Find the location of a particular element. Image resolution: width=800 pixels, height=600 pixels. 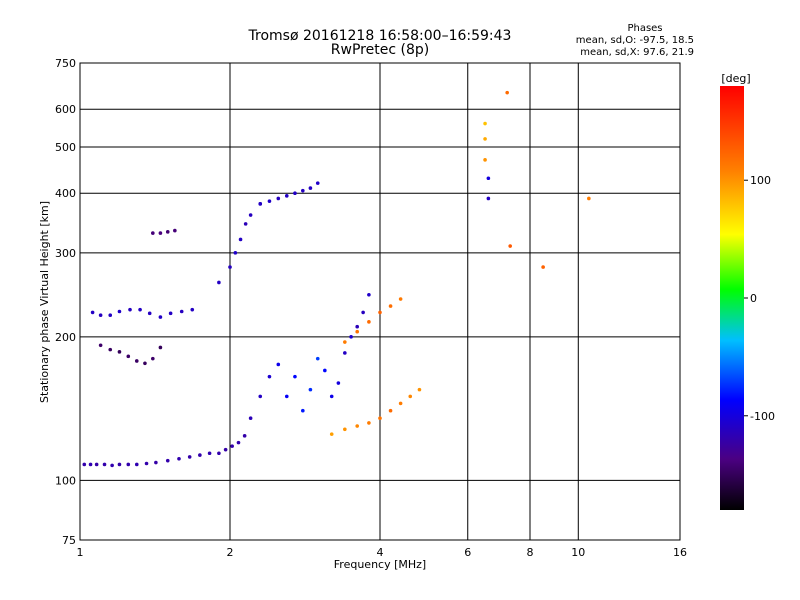

y-tick-label: 600 is located at coordinates (65, 109).